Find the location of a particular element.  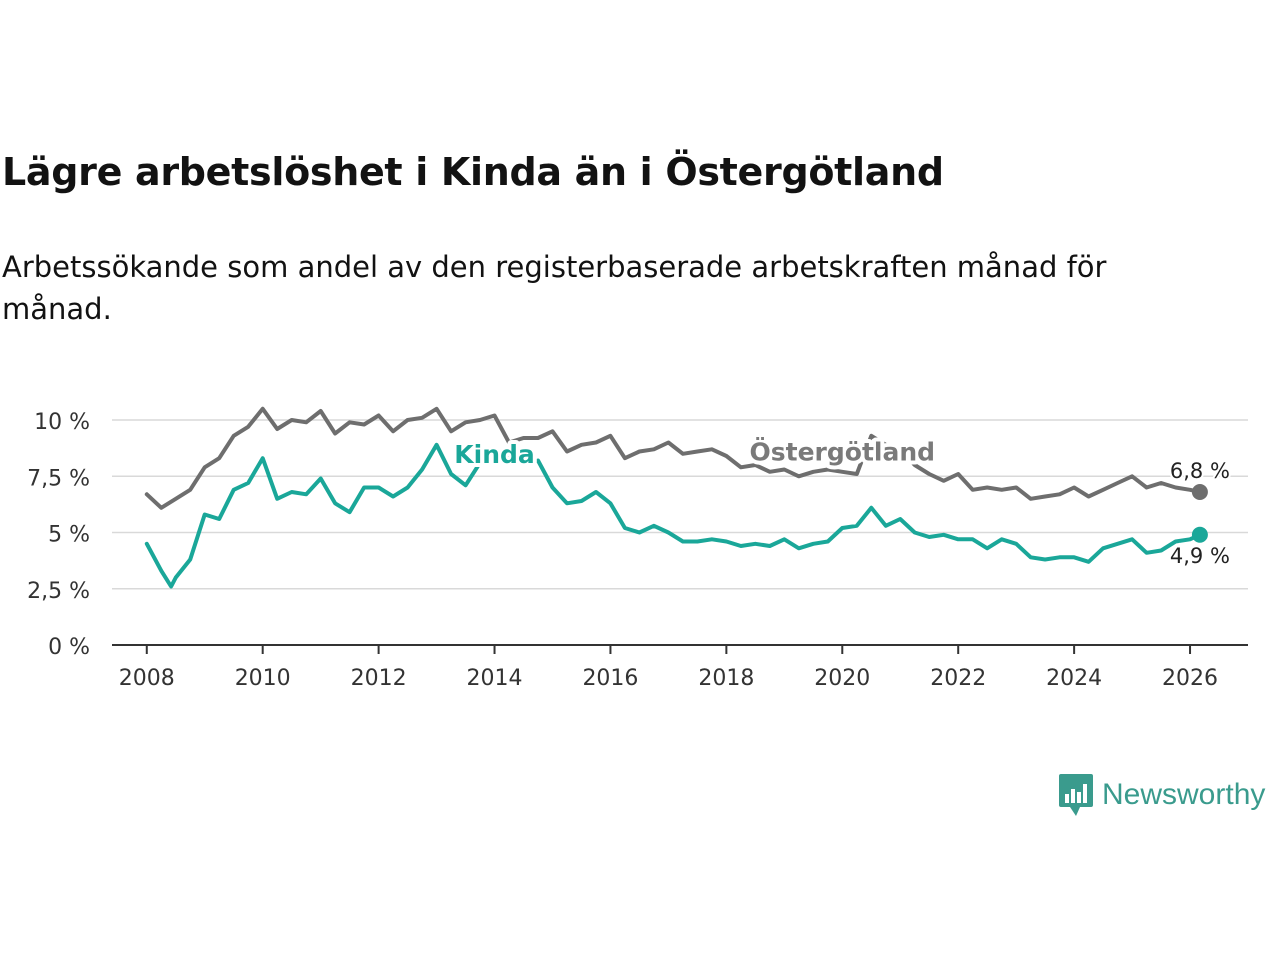

series-name-label: Kinda is located at coordinates (494, 454).